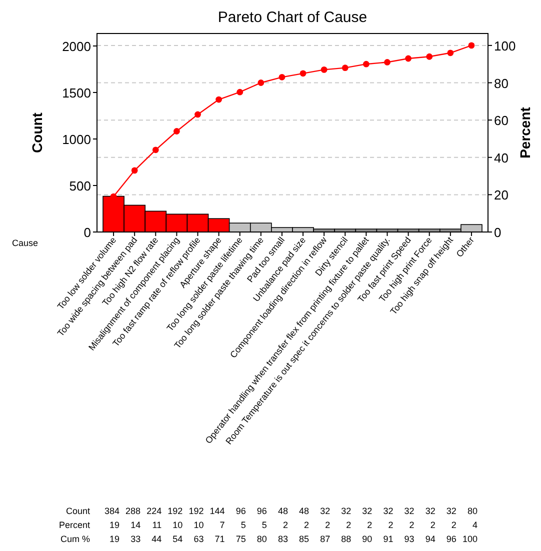 The width and height of the screenshot is (541, 551). Describe the element at coordinates (135, 525) in the screenshot. I see `text: 14` at that location.